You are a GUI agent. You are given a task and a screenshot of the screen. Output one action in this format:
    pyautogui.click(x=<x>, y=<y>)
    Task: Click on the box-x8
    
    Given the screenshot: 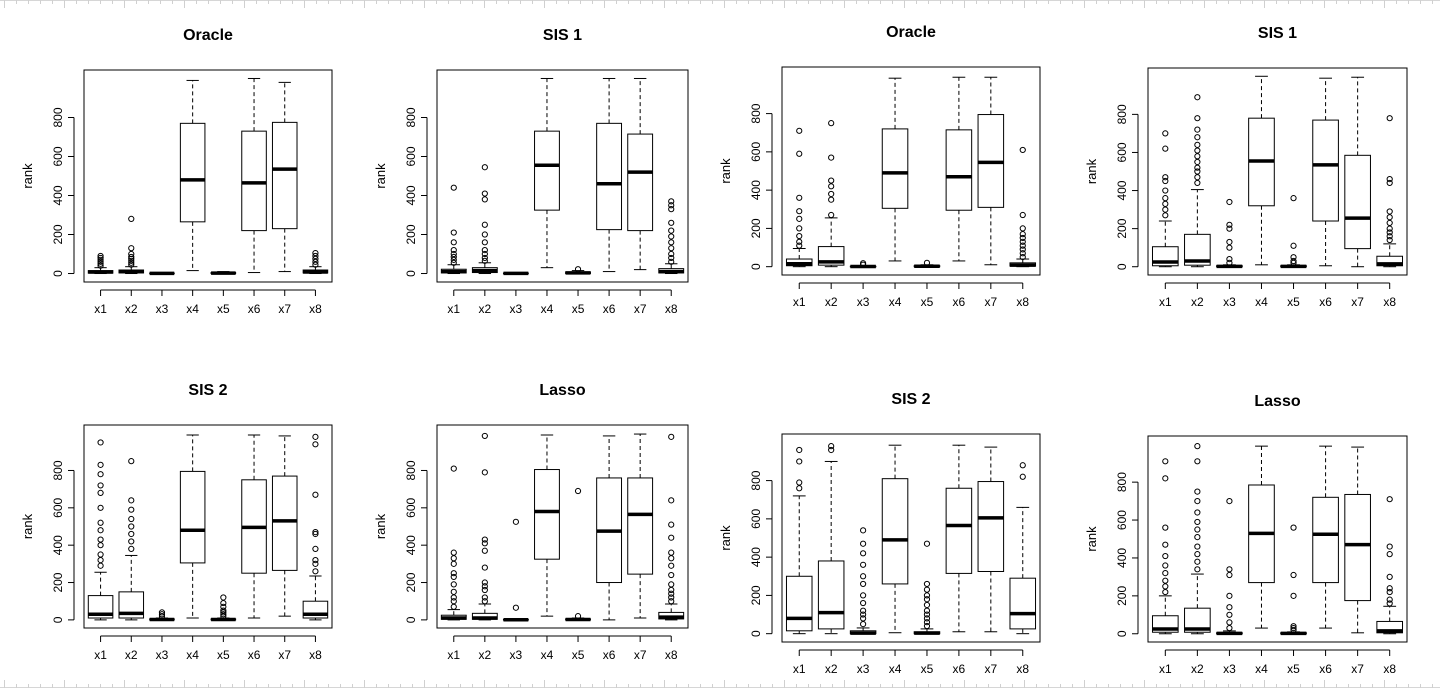 What is the action you would take?
    pyautogui.click(x=315, y=527)
    